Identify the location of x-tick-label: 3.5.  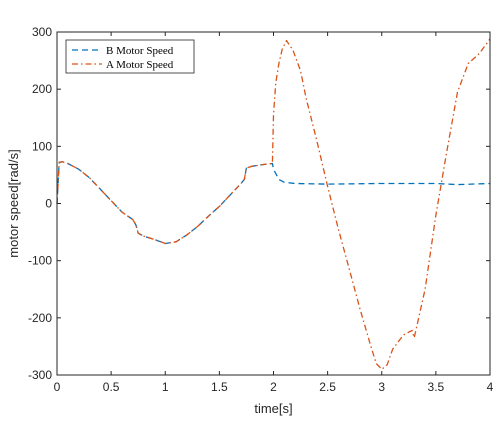
(436, 387).